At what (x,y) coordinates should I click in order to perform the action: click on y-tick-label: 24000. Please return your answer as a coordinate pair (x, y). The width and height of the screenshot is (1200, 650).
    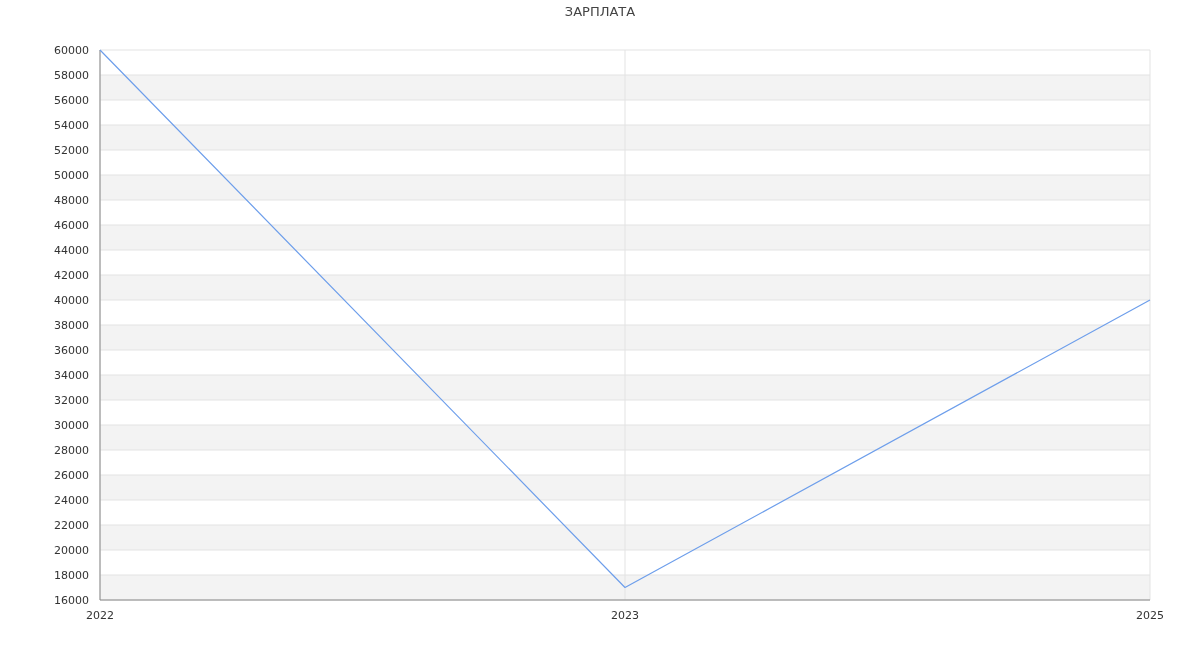
    Looking at the image, I should click on (71, 500).